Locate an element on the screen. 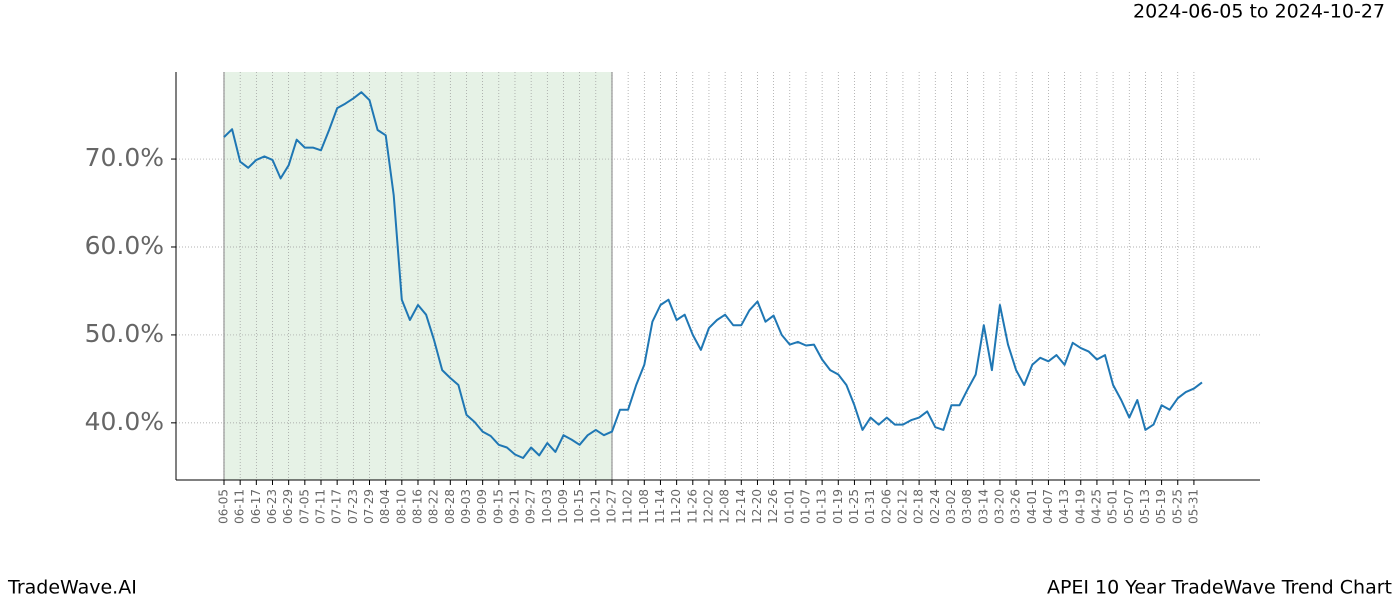 The image size is (1400, 600). brand: TradeWave.AI is located at coordinates (72, 588).